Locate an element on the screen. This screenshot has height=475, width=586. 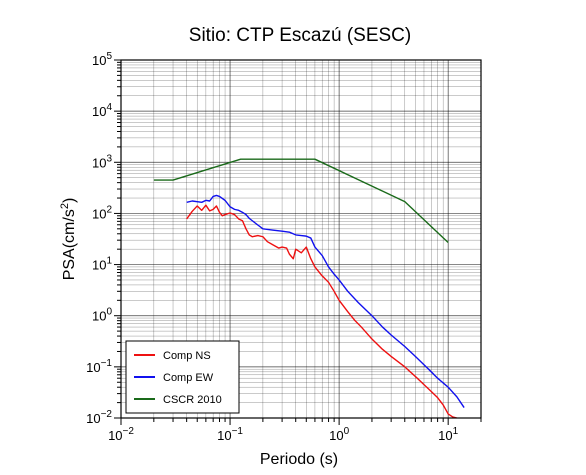
x-tick-labels: 10⁻² 10⁻¹ 10⁰ 10¹ is located at coordinates (283, 434).